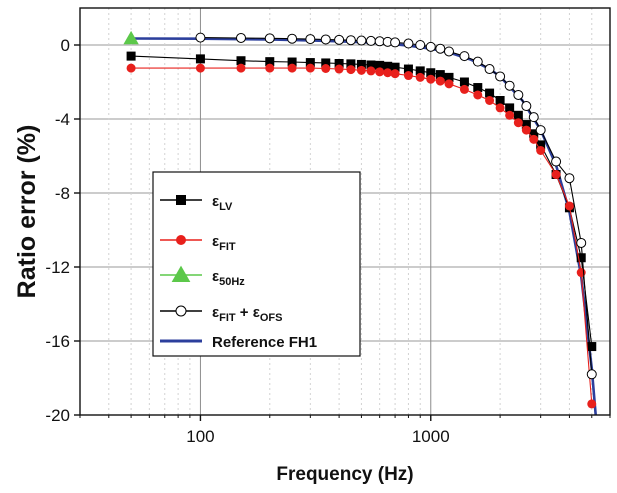 This screenshot has height=493, width=617. What do you see at coordinates (256, 264) in the screenshot?
I see `legend-box` at bounding box center [256, 264].